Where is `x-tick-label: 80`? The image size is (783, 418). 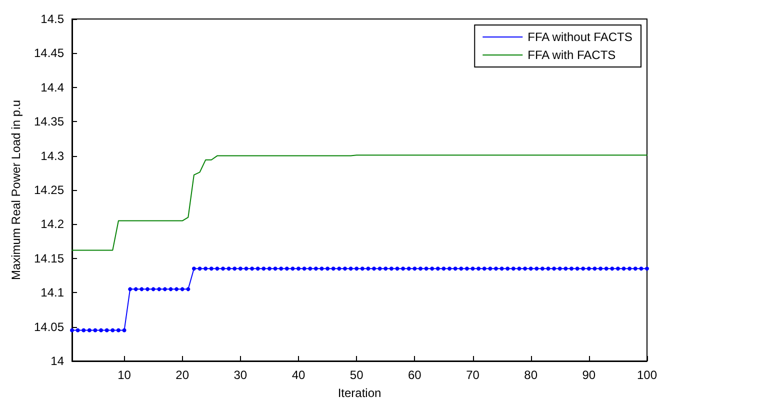 x-tick-label: 80 is located at coordinates (531, 375).